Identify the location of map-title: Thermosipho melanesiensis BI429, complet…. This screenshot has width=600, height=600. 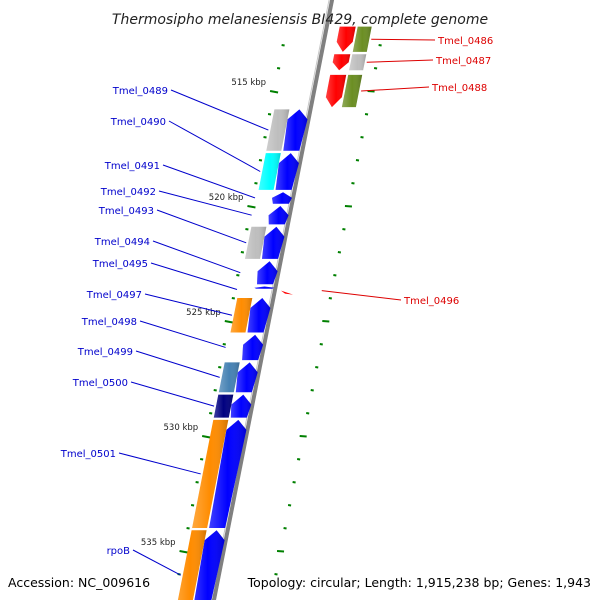
(300, 20).